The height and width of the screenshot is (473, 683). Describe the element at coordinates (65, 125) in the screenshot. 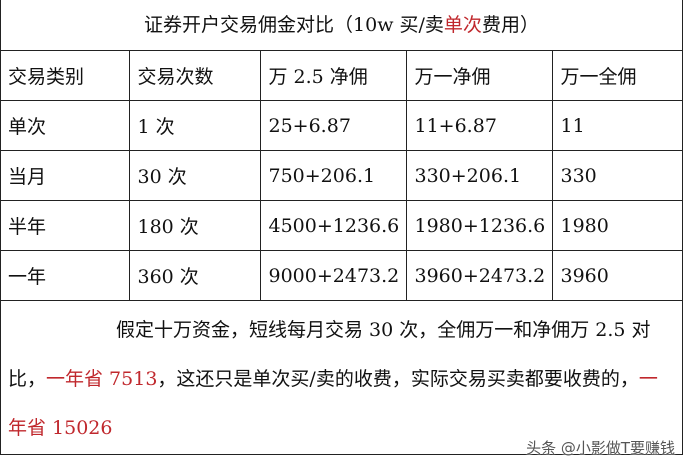

I see `table-cell: 单次` at that location.